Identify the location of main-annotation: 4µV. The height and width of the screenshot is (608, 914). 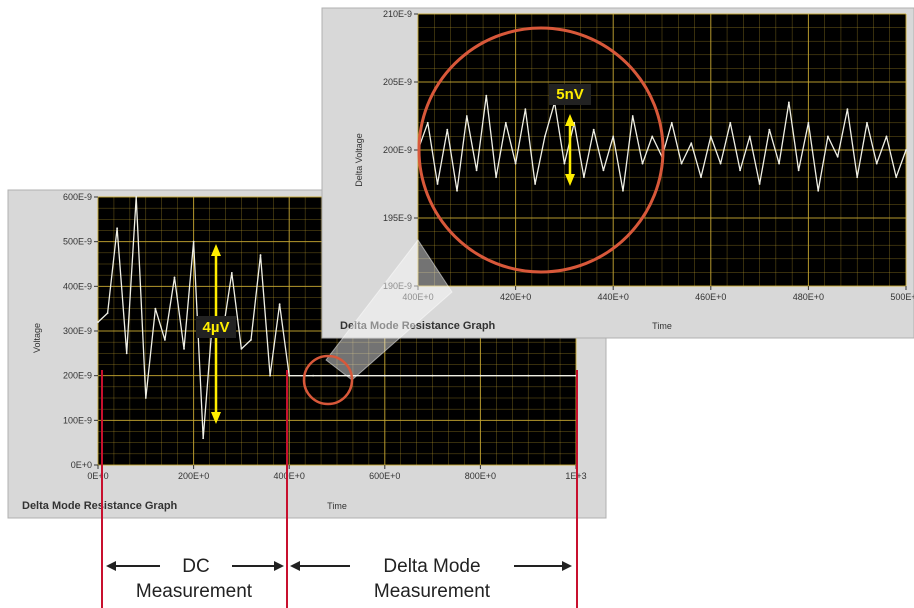
(216, 334).